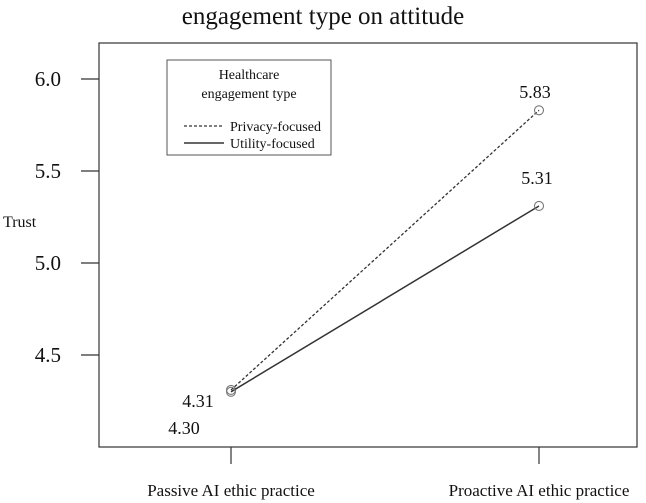 The image size is (646, 503). What do you see at coordinates (275, 127) in the screenshot?
I see `legend-item-label: Privacy-focused` at bounding box center [275, 127].